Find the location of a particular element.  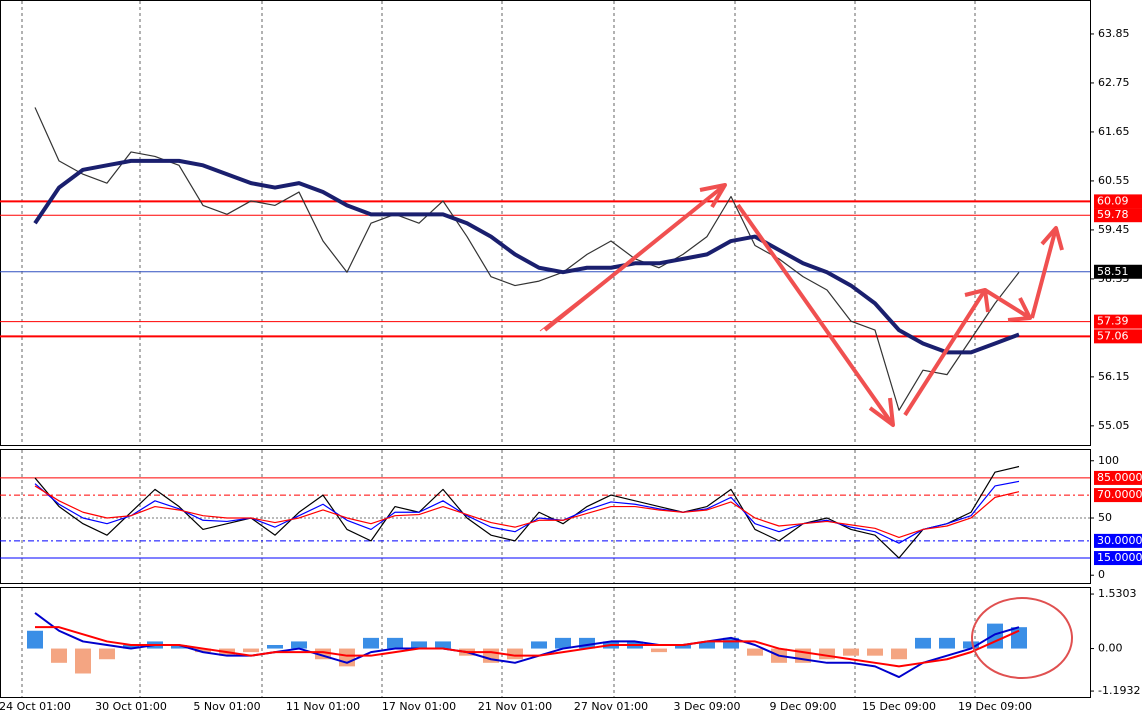

y-tick-label: 100 is located at coordinates (1108, 460).